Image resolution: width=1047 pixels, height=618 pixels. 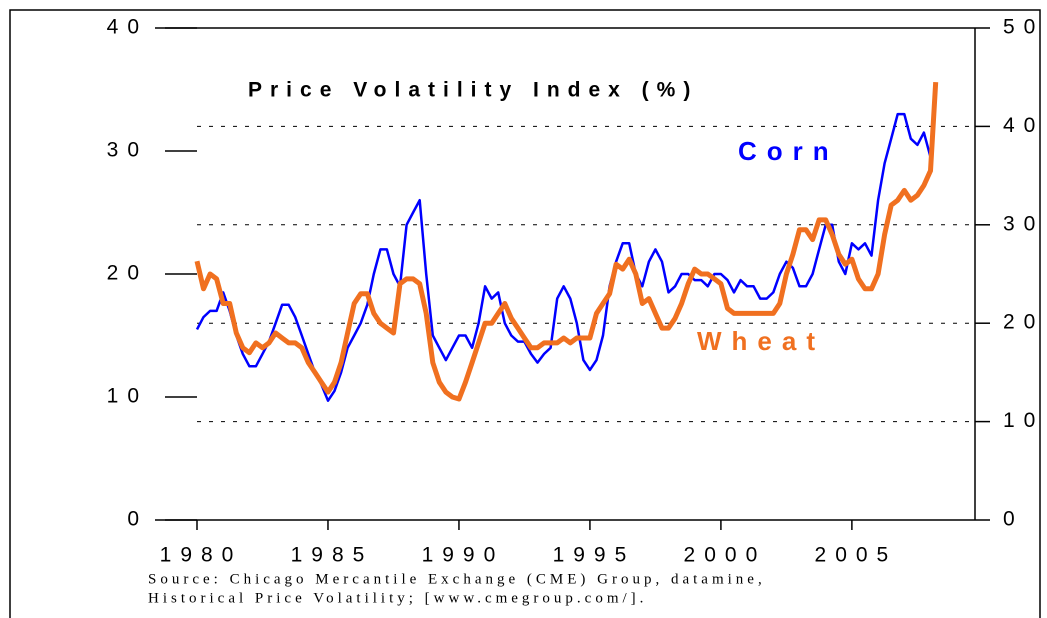 I want to click on x-tick-label: 2005, so click(x=856, y=555).